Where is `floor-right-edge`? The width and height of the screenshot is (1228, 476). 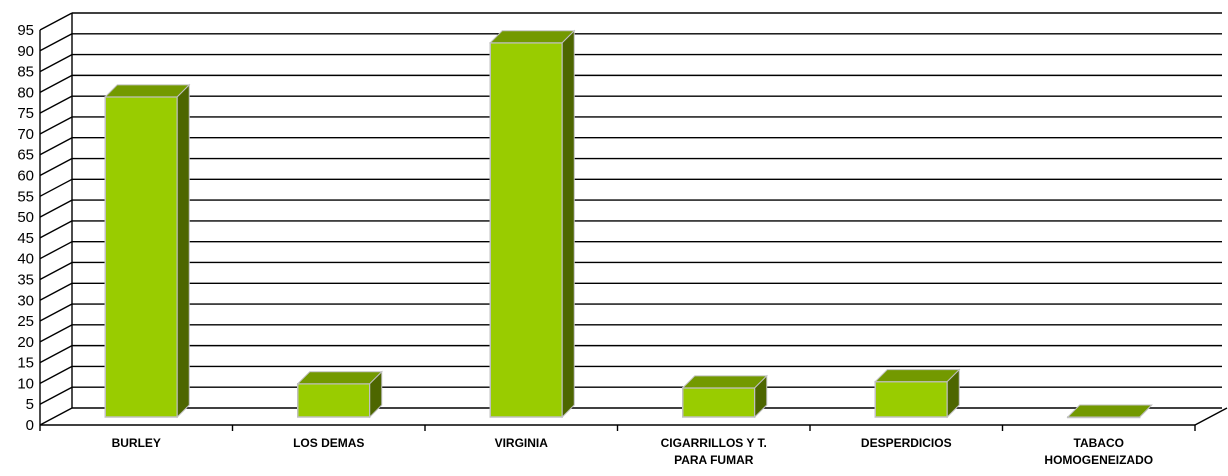 floor-right-edge is located at coordinates (1211, 416).